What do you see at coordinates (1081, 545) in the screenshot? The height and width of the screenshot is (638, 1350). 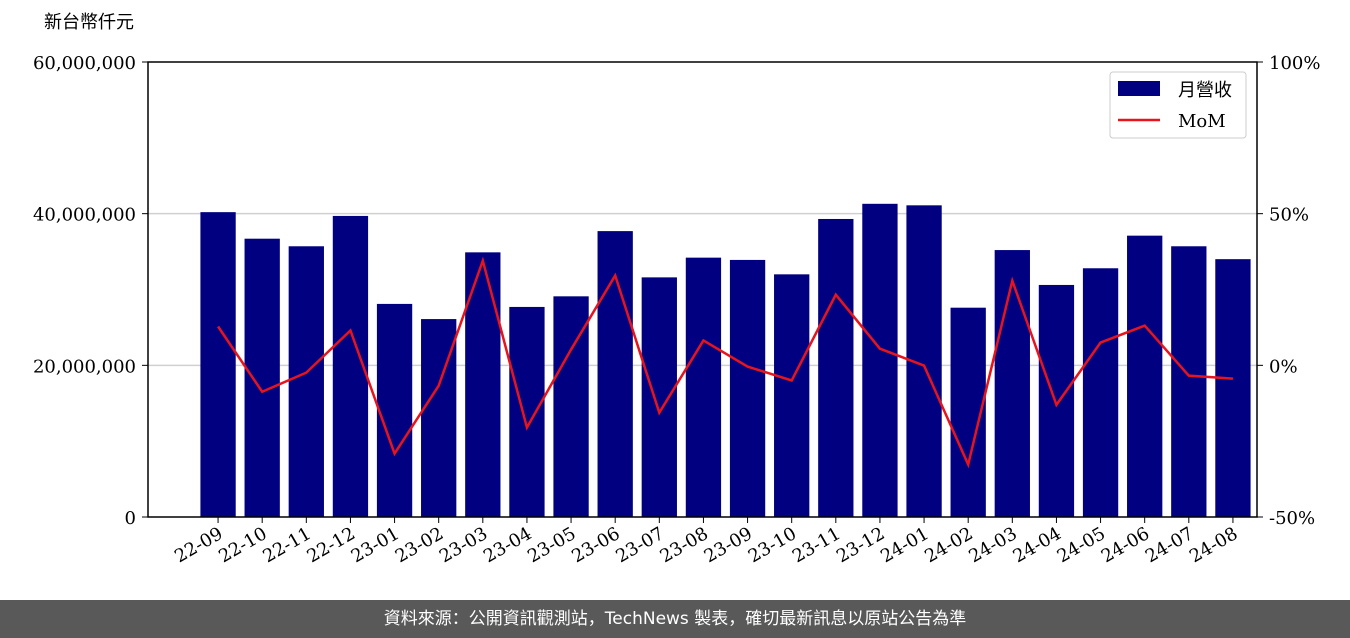 I see `x-tick-label: 24-05` at bounding box center [1081, 545].